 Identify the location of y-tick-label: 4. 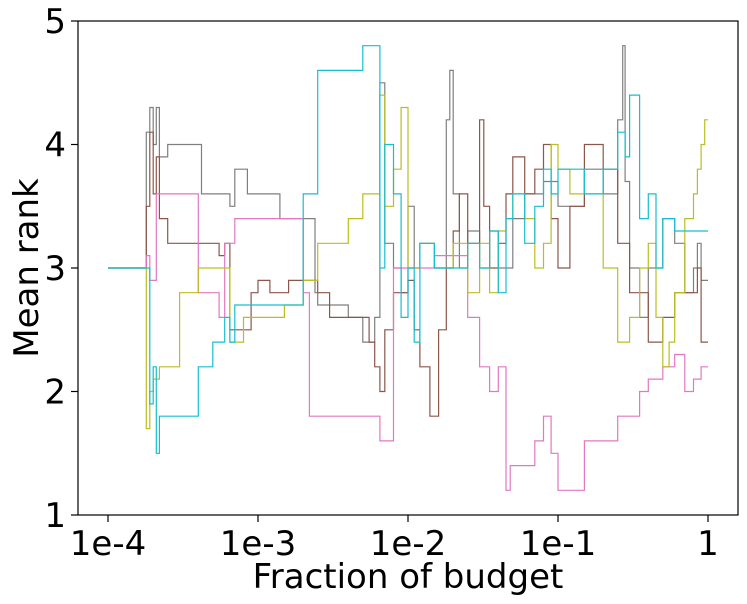
(55, 146).